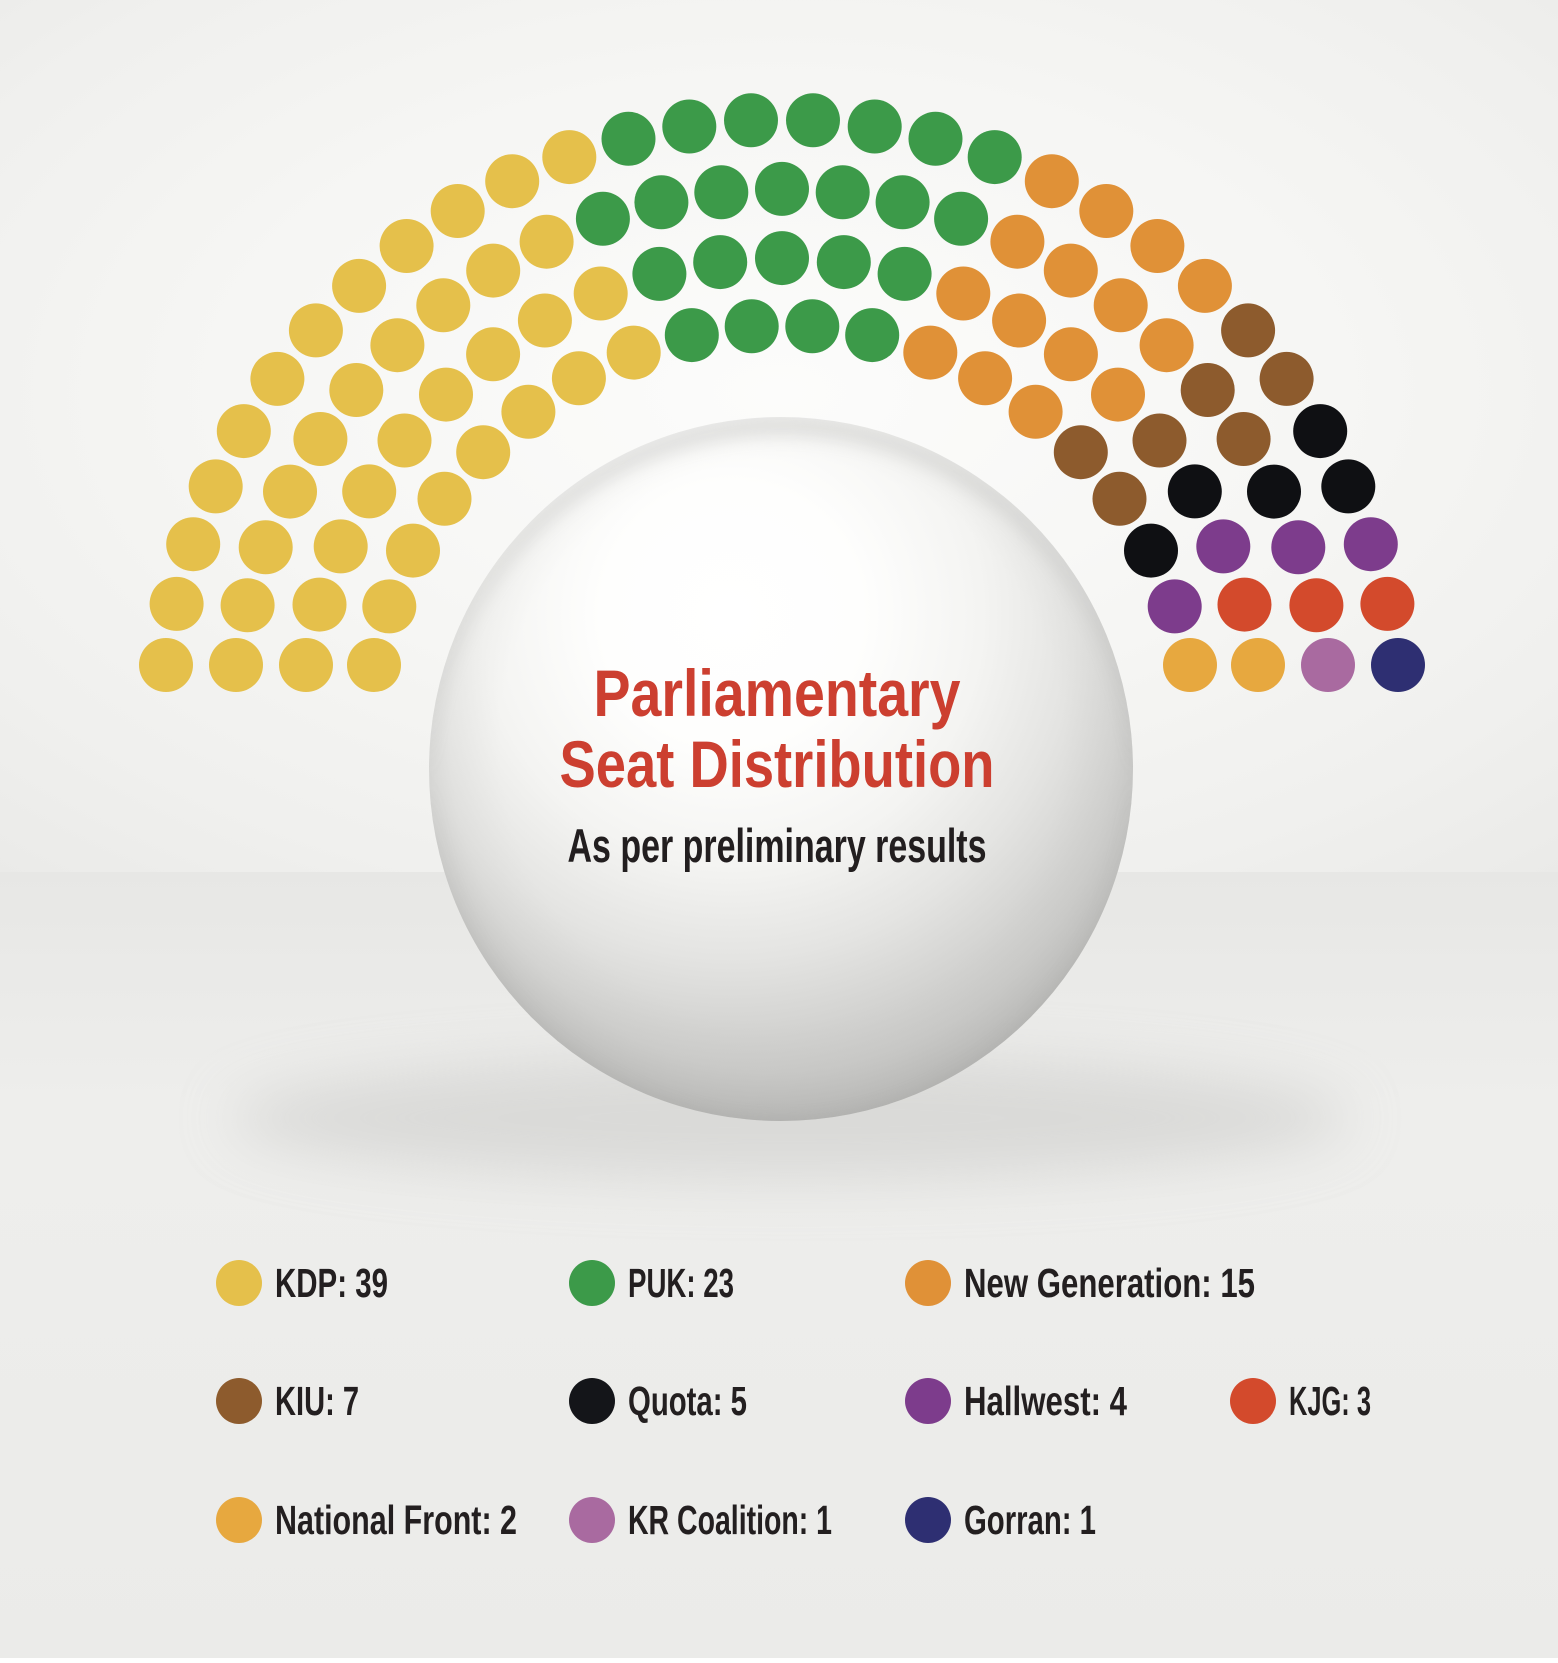 This screenshot has width=1558, height=1663. What do you see at coordinates (687, 1401) in the screenshot?
I see `svg-text: Quota: 5` at bounding box center [687, 1401].